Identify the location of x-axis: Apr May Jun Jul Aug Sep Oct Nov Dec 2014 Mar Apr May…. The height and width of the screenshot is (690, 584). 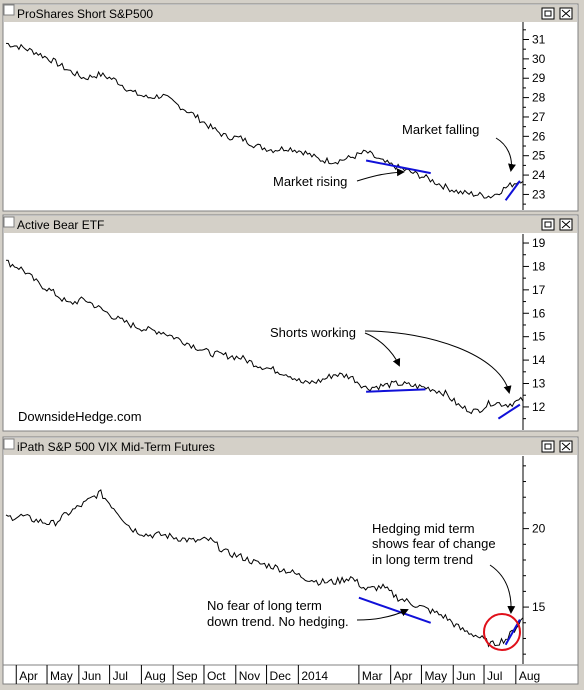
(290, 674).